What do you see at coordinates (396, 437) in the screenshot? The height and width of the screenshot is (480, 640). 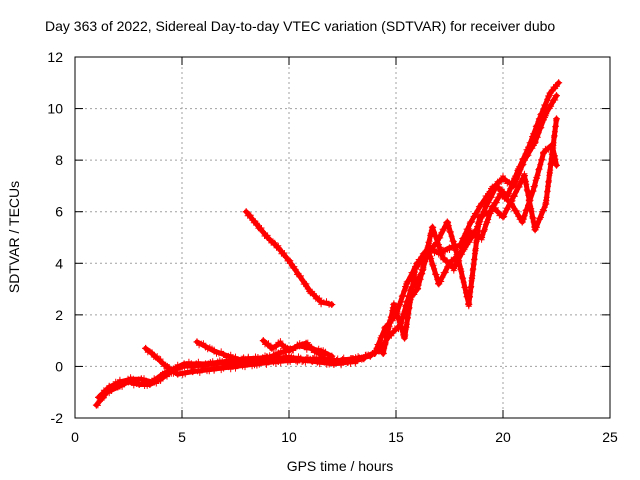 I see `x-tick-label: 15` at bounding box center [396, 437].